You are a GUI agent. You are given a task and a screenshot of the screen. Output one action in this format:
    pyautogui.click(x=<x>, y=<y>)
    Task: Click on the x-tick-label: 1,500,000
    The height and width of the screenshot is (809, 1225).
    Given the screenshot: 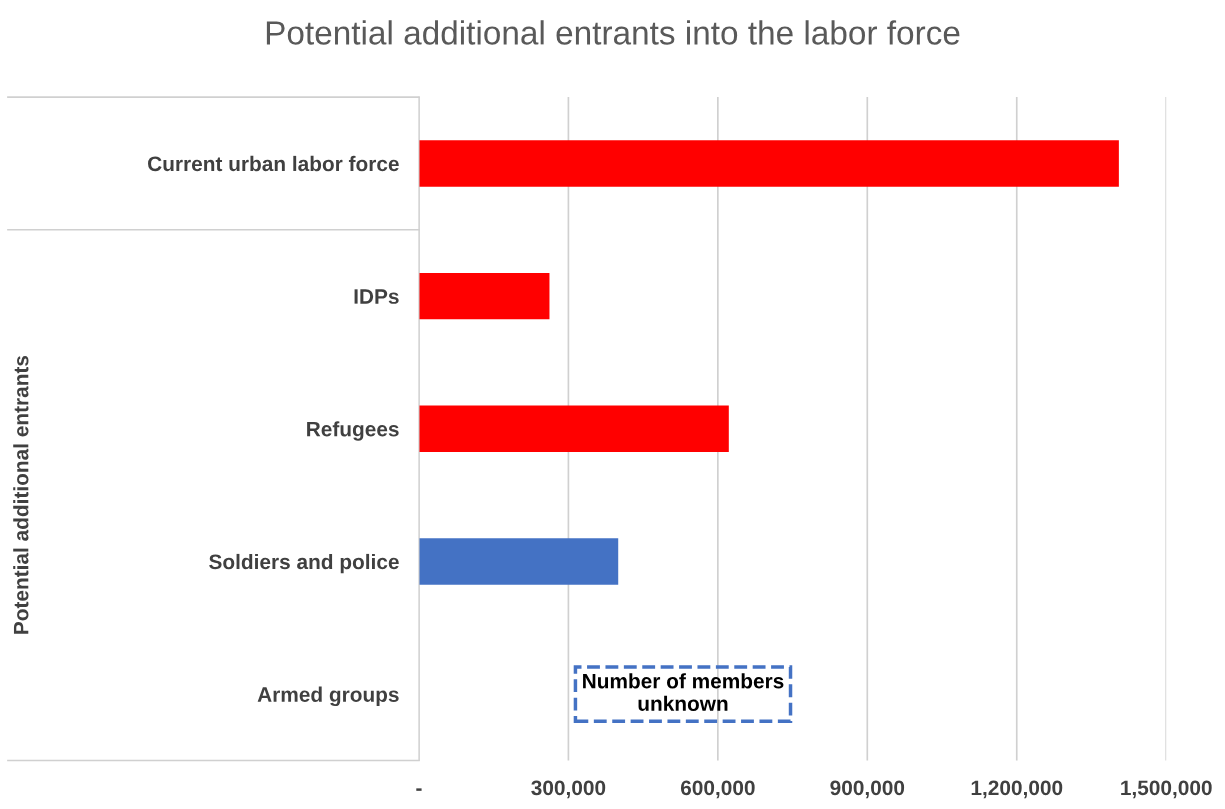 What is the action you would take?
    pyautogui.click(x=1166, y=789)
    